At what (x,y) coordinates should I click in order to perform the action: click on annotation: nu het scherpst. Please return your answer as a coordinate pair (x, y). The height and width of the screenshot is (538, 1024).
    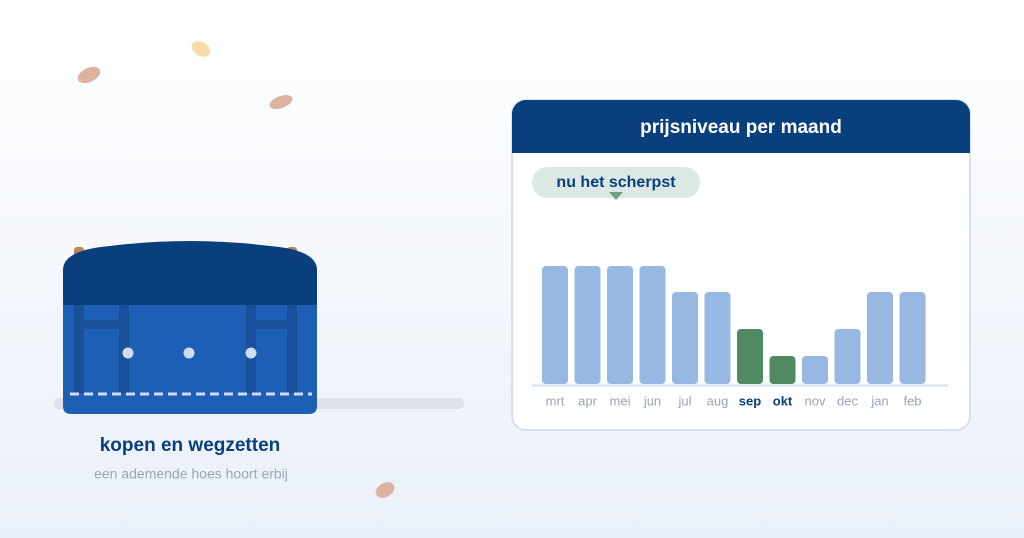
    Looking at the image, I should click on (616, 182).